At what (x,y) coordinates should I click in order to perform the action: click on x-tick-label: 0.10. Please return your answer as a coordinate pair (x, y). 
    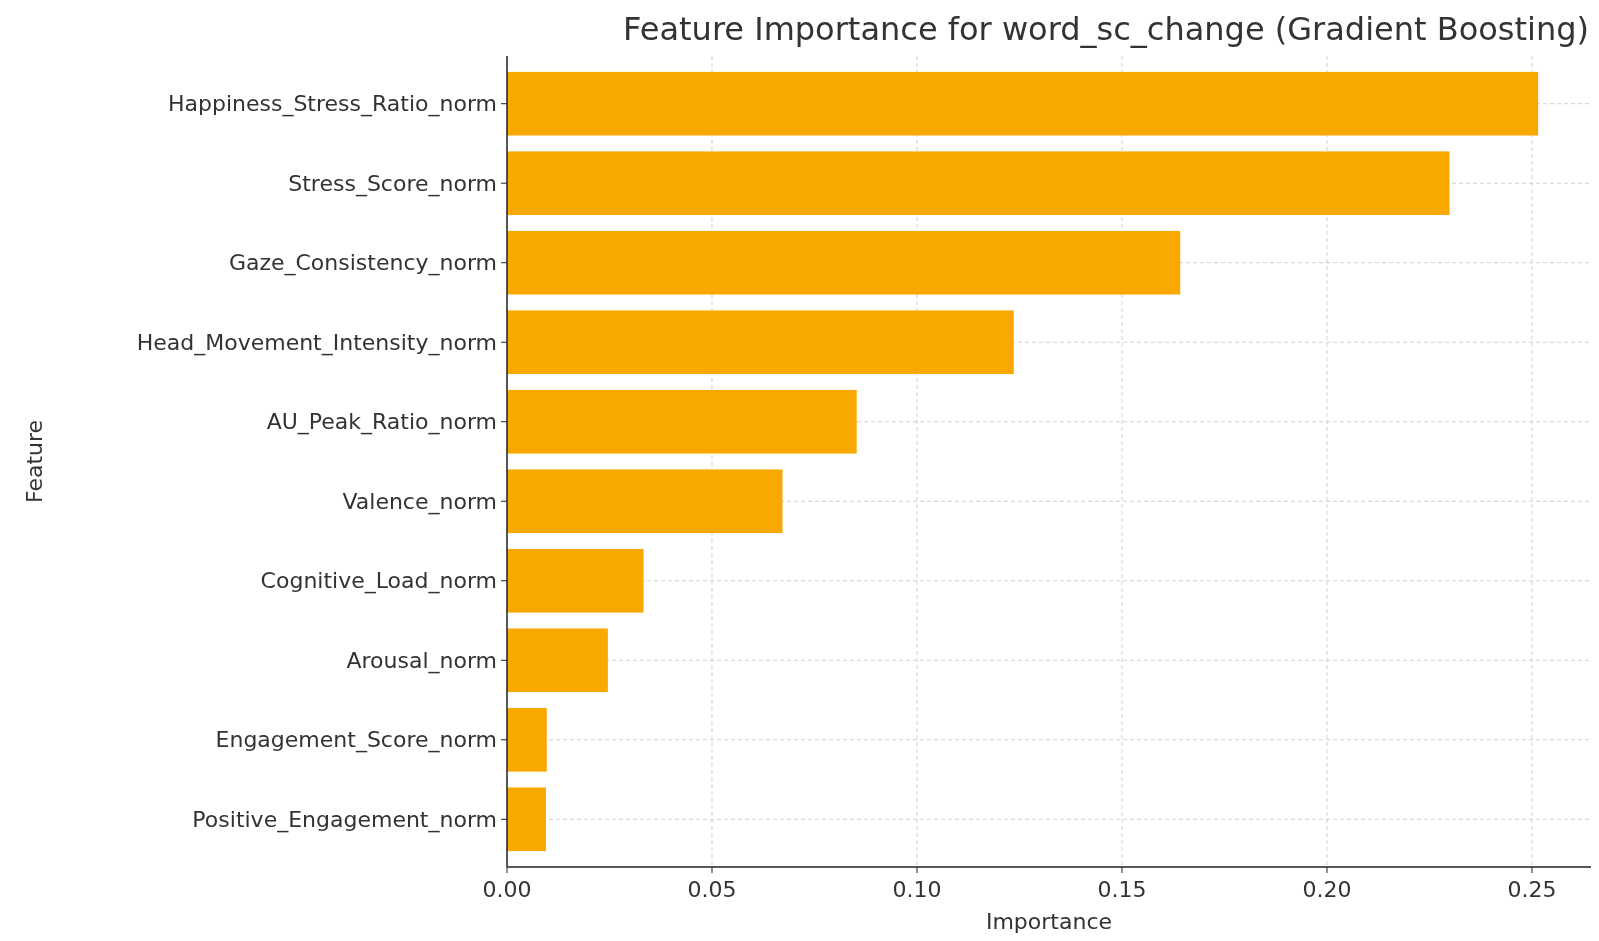
    Looking at the image, I should click on (917, 889).